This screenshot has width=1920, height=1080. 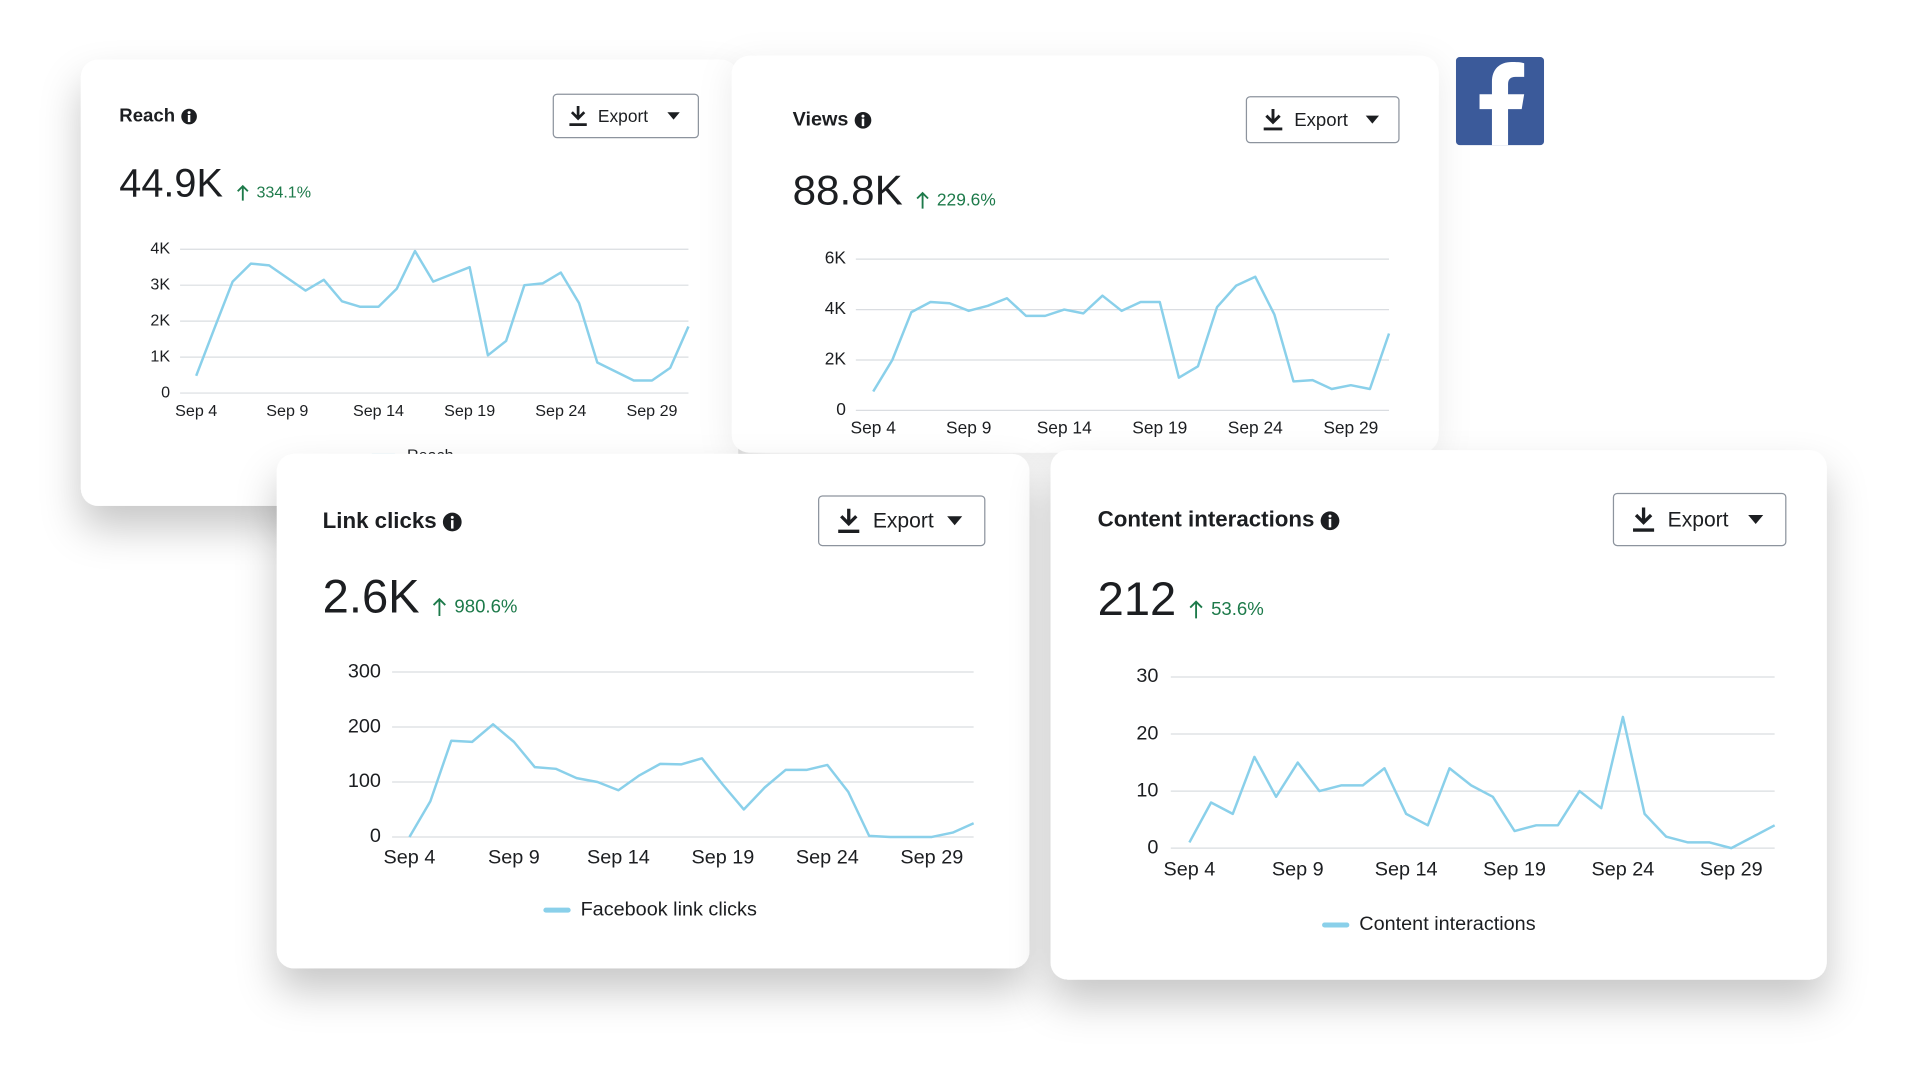 I want to click on y-tick-label: 10, so click(x=1147, y=790).